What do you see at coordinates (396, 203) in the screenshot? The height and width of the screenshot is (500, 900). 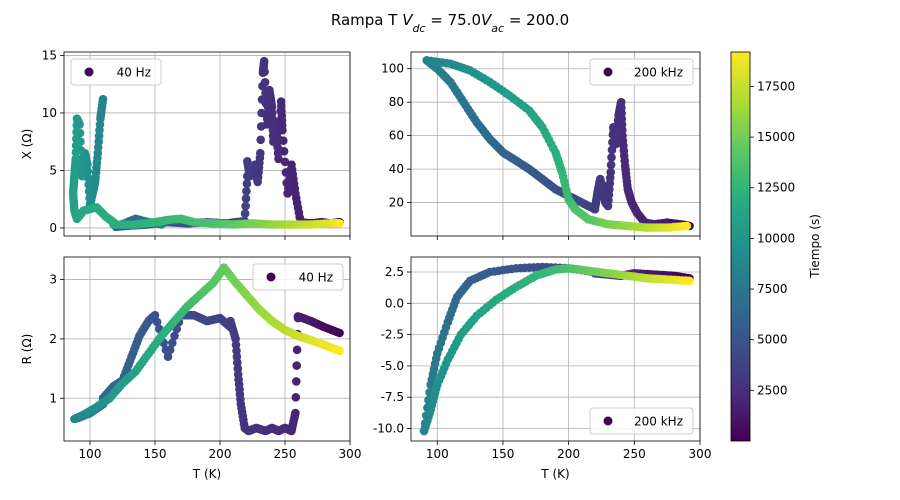 I see `y-tick-label: 20` at bounding box center [396, 203].